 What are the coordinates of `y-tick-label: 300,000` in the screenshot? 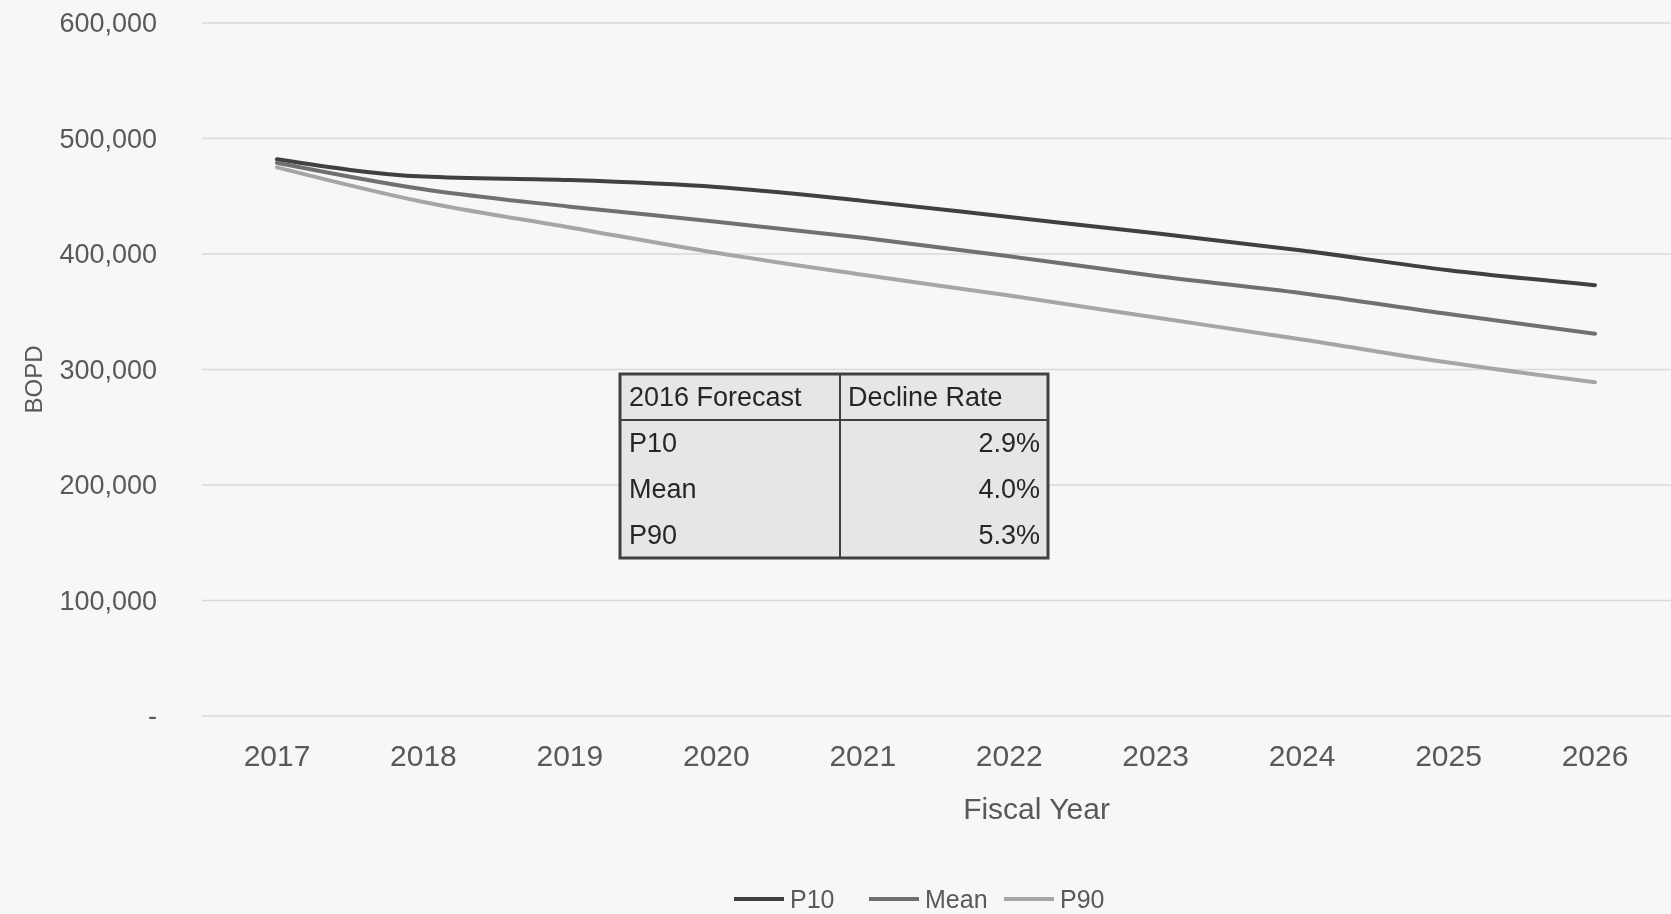 It's located at (108, 369).